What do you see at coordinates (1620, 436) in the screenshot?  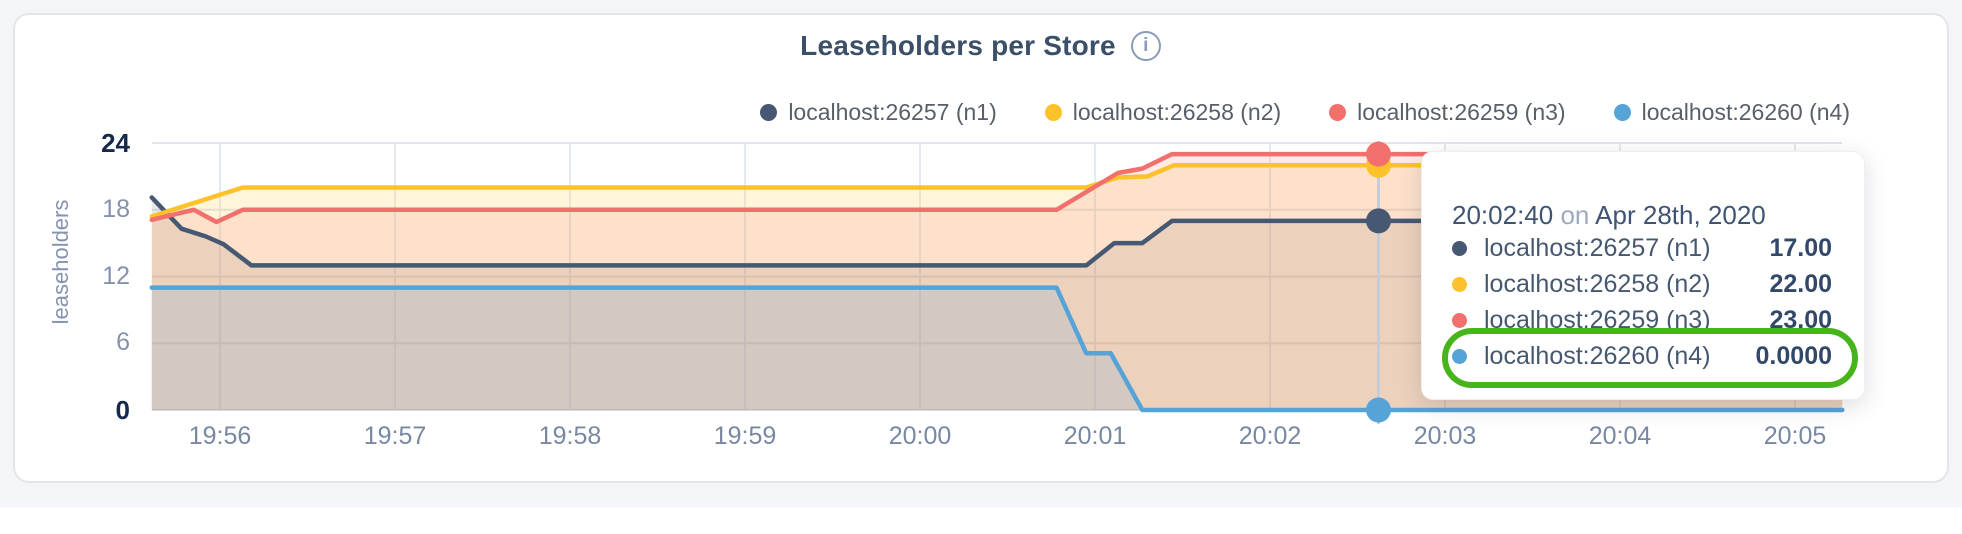 I see `x-axis-tick-label: 20:04` at bounding box center [1620, 436].